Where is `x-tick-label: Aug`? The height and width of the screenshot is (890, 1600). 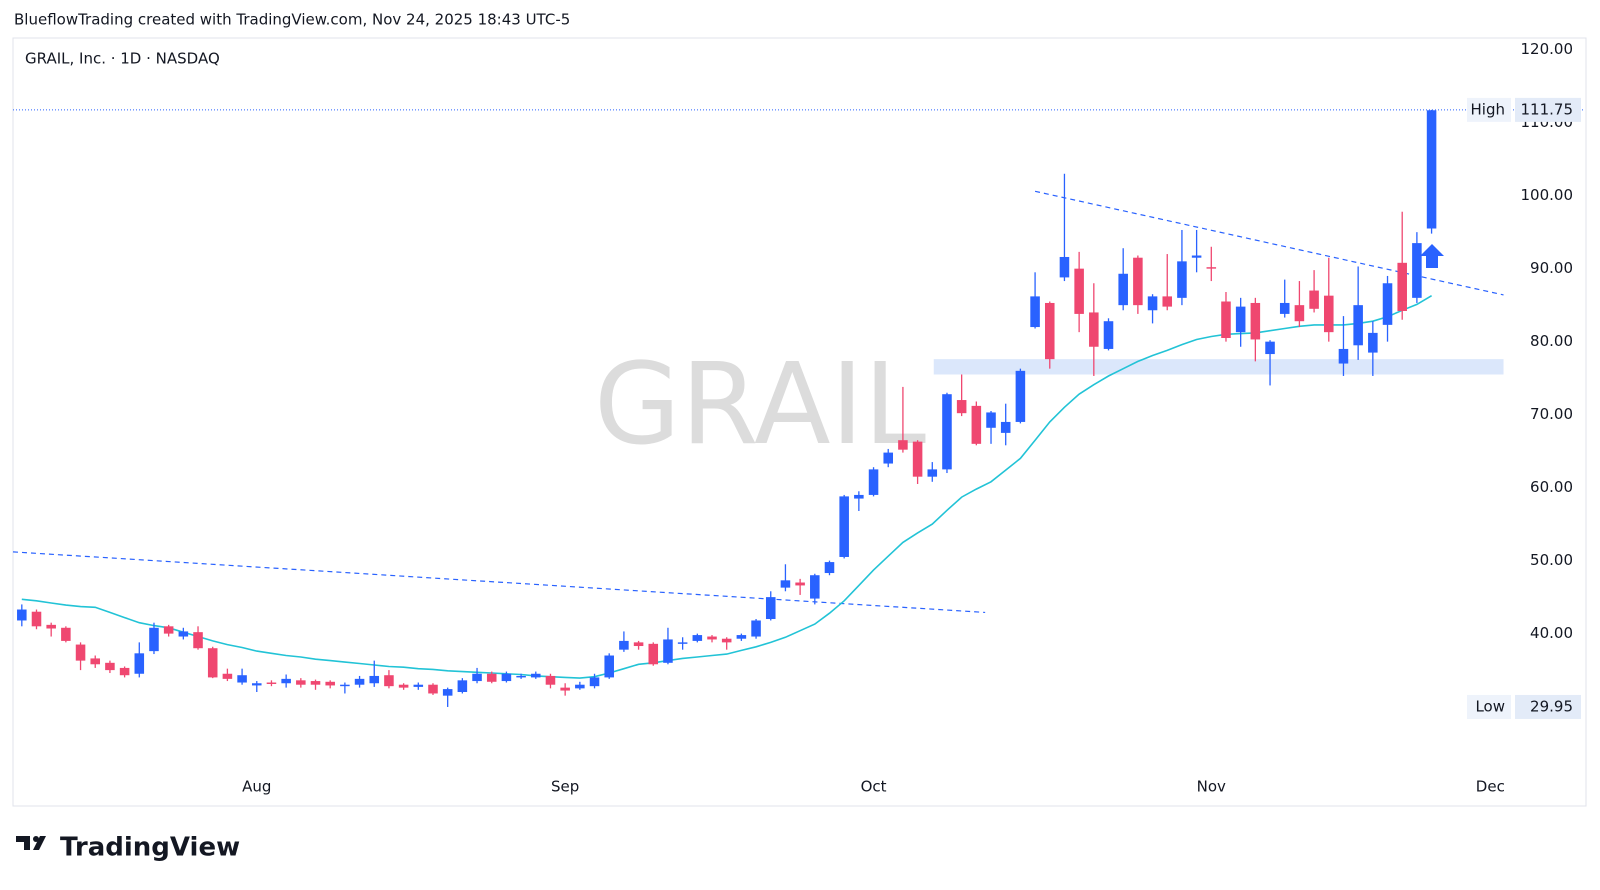
x-tick-label: Aug is located at coordinates (256, 787).